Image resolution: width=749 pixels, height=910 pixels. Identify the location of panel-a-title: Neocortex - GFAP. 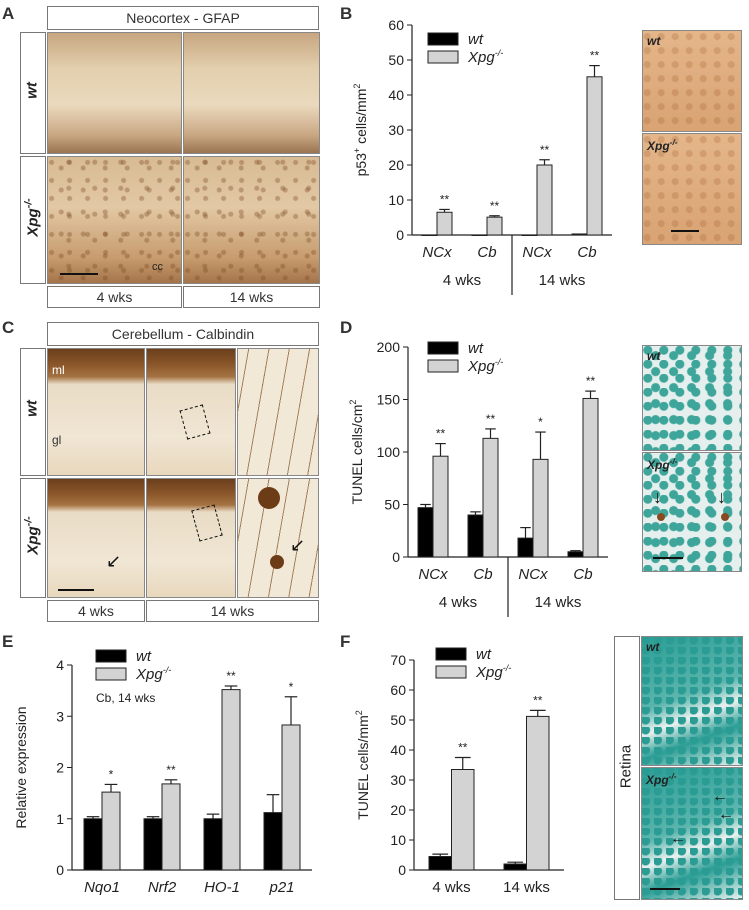
(183, 18).